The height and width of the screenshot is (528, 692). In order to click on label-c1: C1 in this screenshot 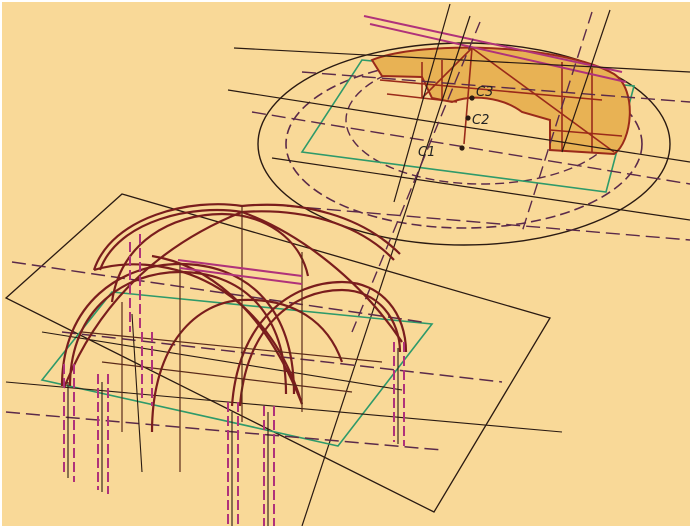, I will do `click(426, 152)`.